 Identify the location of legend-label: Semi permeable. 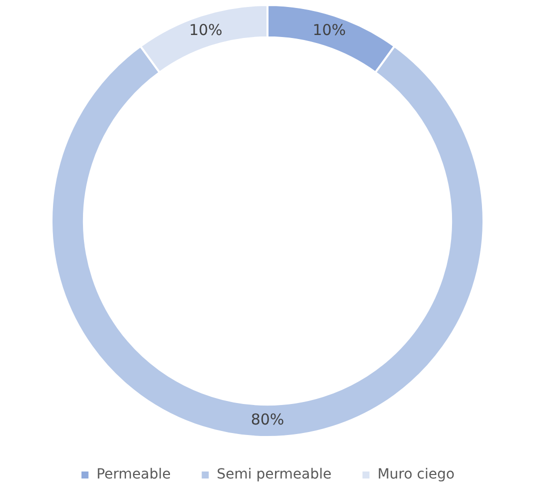
(274, 474).